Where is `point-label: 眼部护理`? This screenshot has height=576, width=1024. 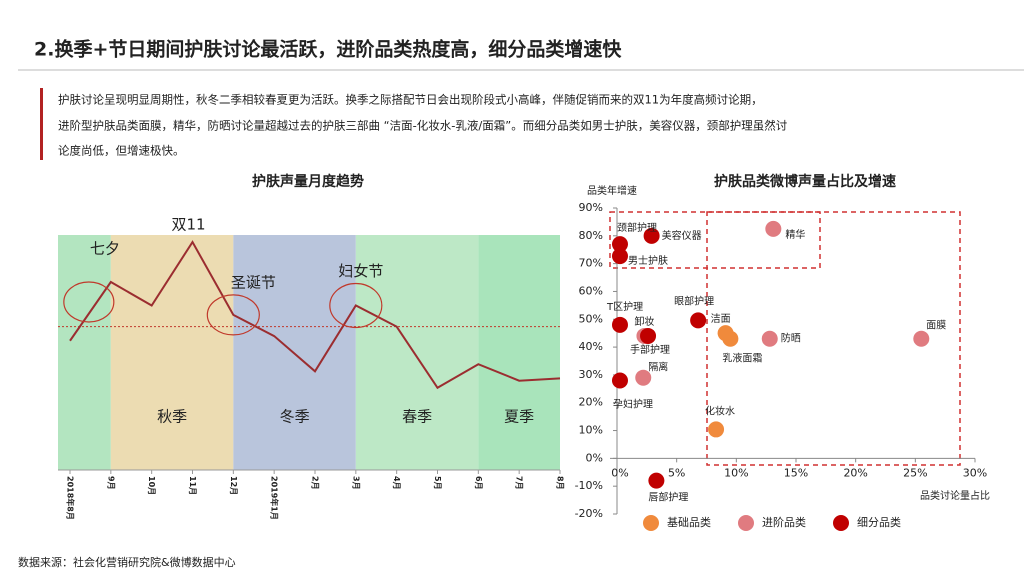
point-label: 眼部护理 is located at coordinates (694, 300).